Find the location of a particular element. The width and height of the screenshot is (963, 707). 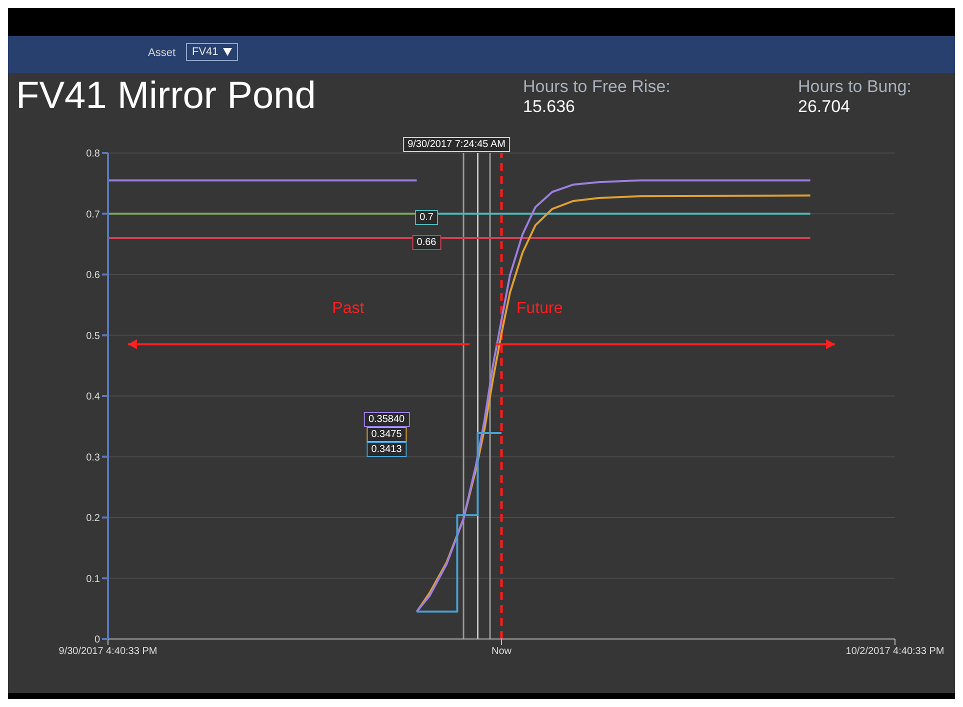

annotation: Past is located at coordinates (348, 309).